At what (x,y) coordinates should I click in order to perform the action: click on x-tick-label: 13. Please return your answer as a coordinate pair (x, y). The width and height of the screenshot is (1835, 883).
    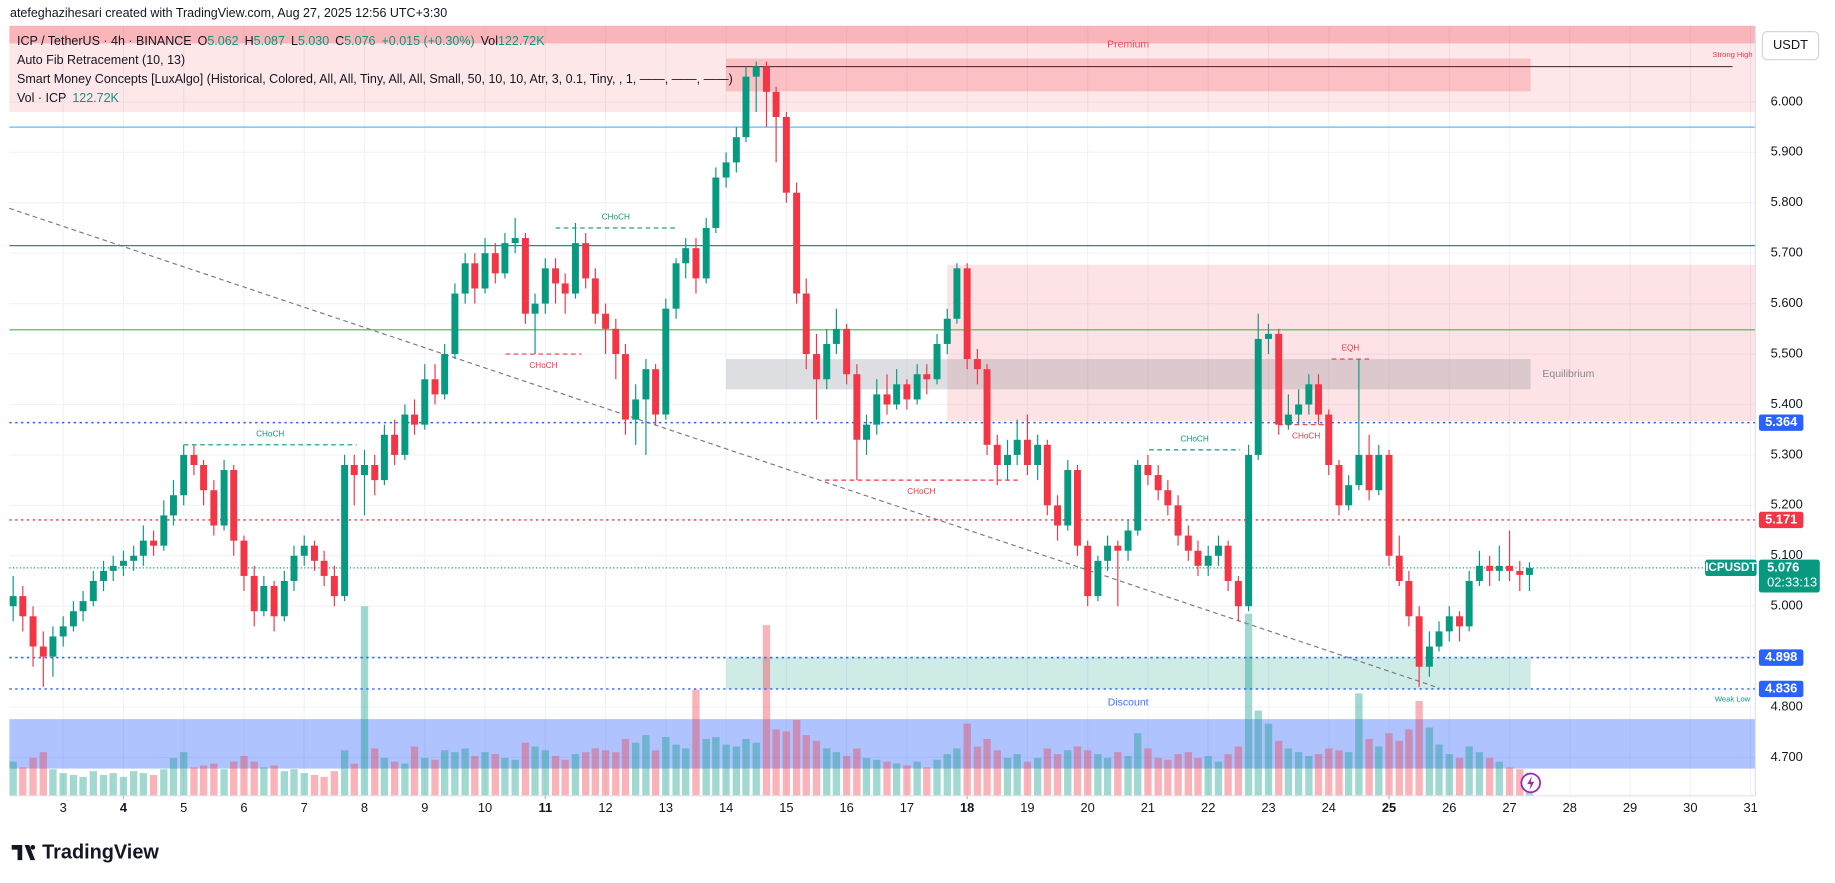
    Looking at the image, I should click on (666, 807).